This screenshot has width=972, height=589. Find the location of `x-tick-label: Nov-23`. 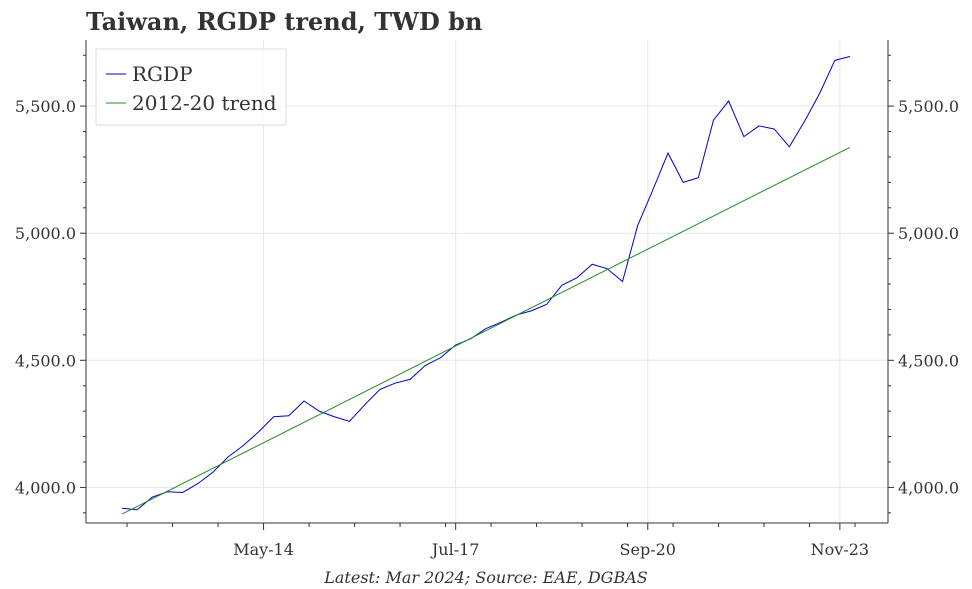

x-tick-label: Nov-23 is located at coordinates (840, 549).